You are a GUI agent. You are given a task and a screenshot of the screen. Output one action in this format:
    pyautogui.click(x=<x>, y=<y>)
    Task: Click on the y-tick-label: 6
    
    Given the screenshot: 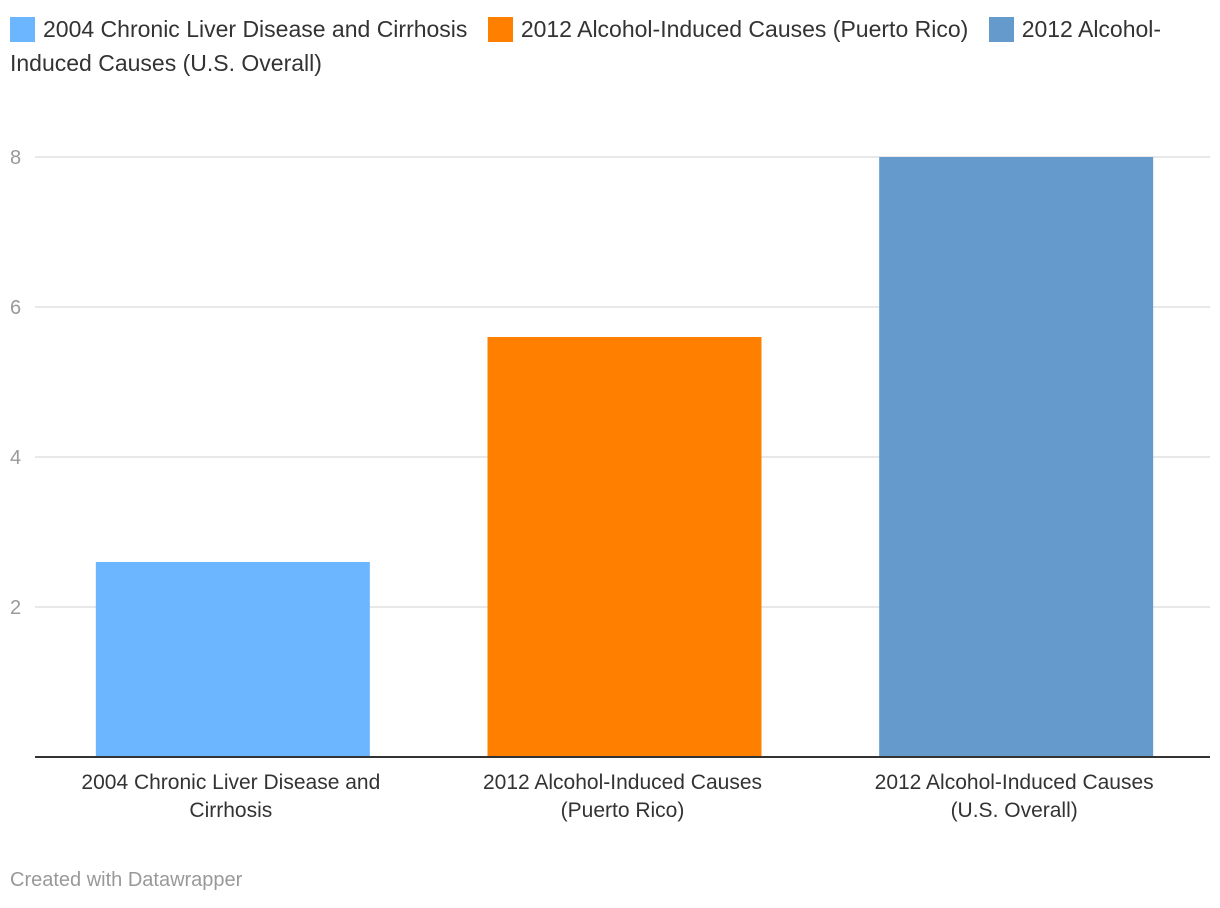 What is the action you would take?
    pyautogui.click(x=15, y=308)
    